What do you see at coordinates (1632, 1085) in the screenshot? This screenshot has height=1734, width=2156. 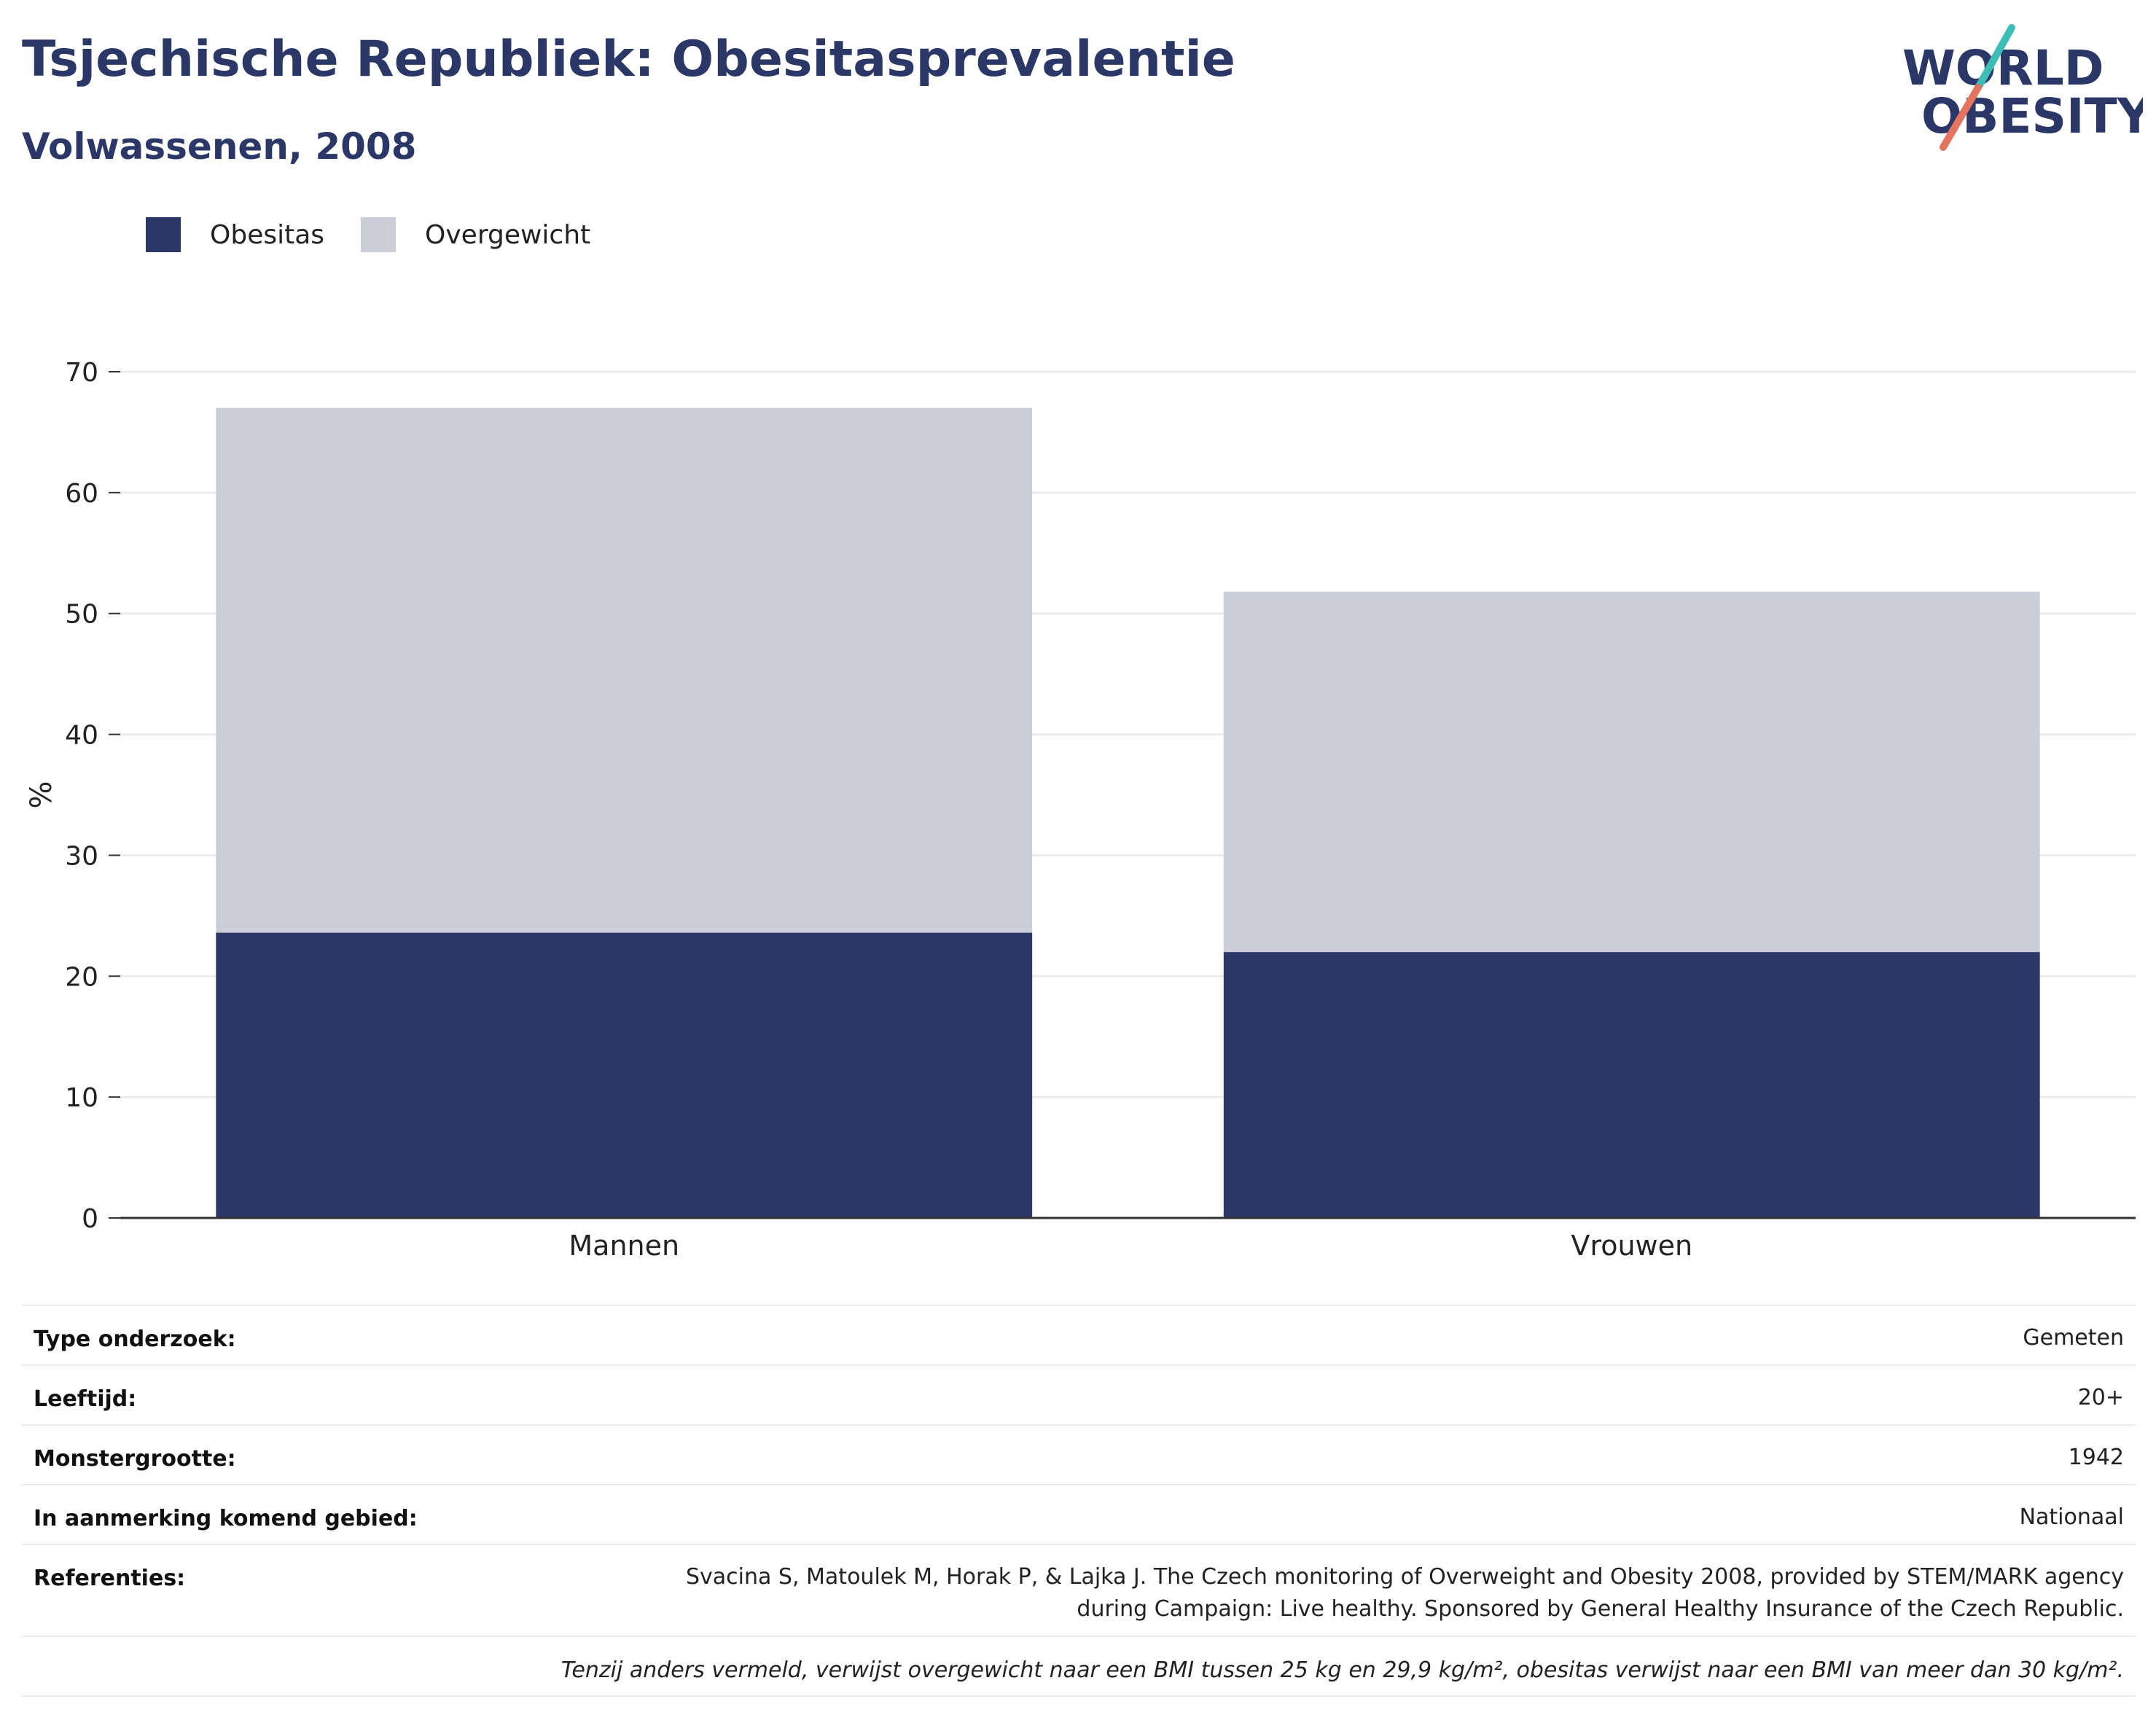 I see `bar-vrouwen-obesitas` at bounding box center [1632, 1085].